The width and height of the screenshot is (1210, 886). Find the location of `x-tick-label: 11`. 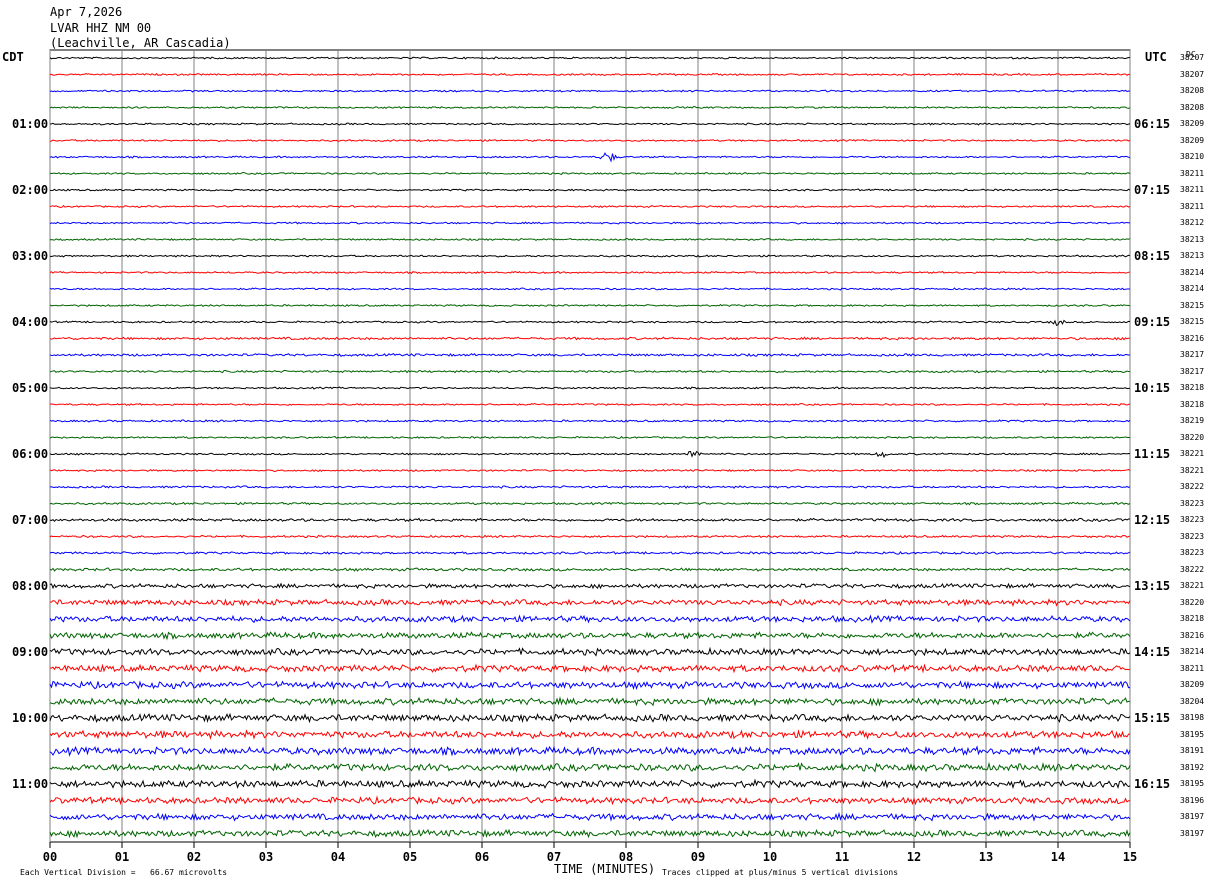

x-tick-label: 11 is located at coordinates (842, 857).